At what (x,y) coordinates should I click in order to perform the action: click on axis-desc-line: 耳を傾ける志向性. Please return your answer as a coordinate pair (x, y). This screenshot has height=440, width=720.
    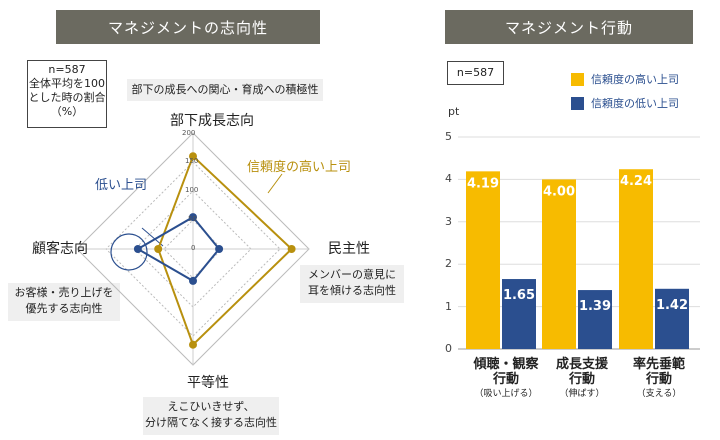
    Looking at the image, I should click on (352, 290).